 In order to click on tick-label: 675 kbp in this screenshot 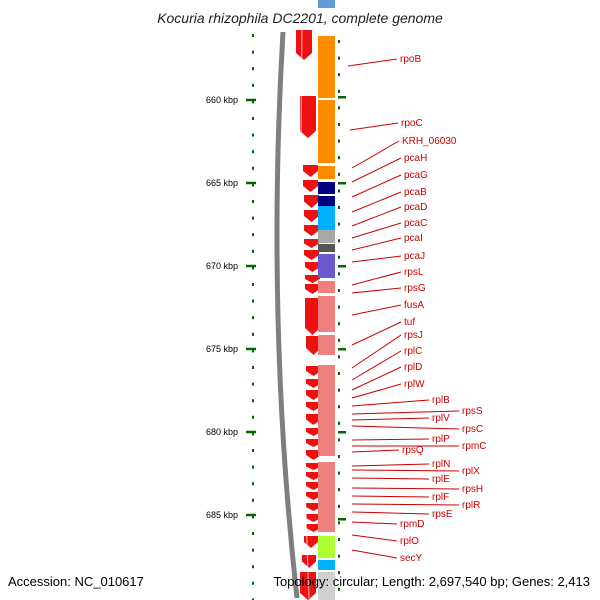, I will do `click(222, 349)`.